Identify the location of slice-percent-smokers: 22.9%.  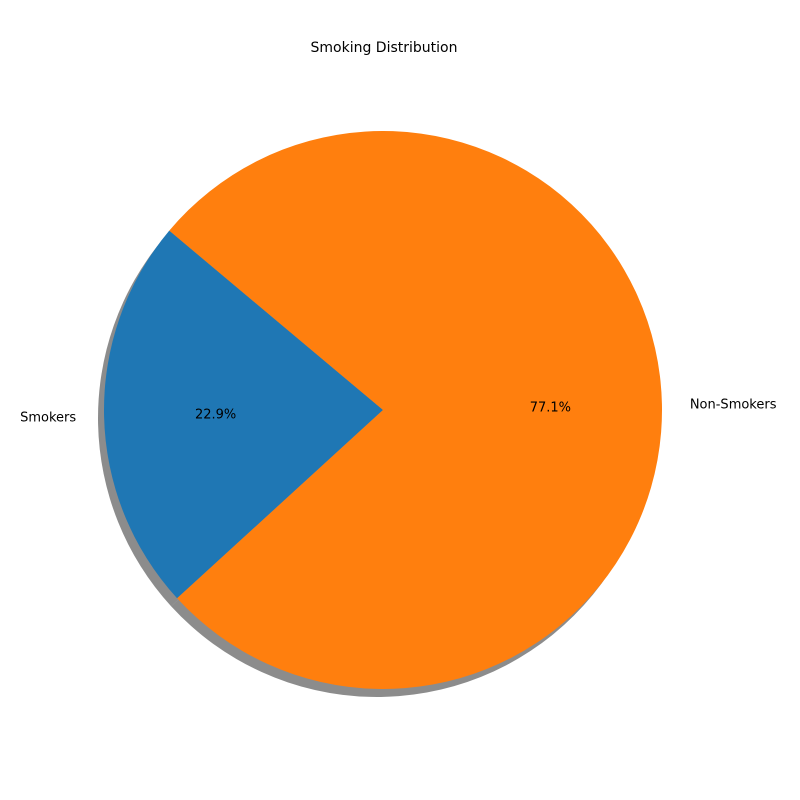
(215, 415).